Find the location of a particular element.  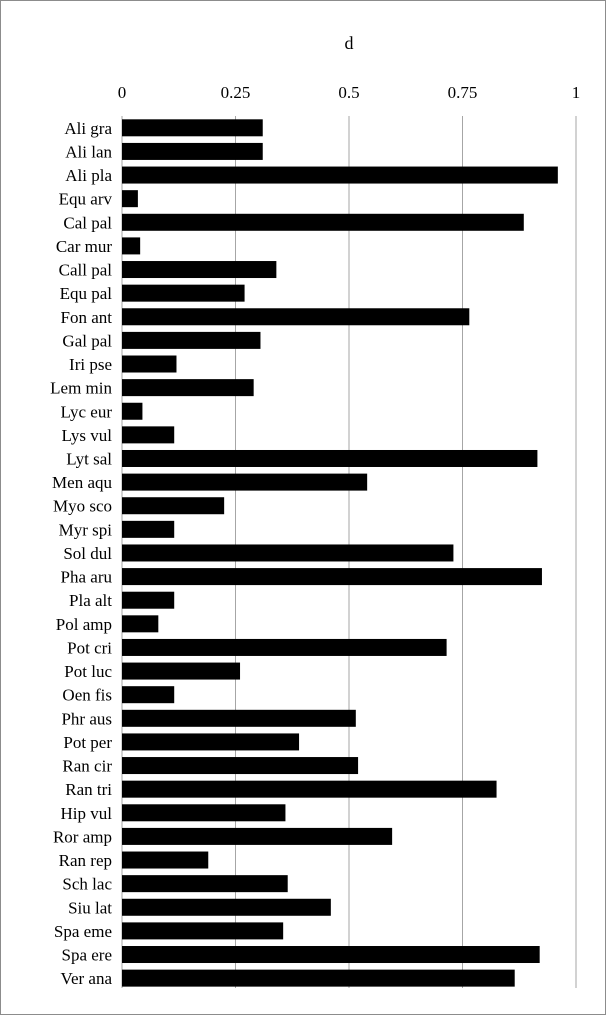

category-label: Iri pse is located at coordinates (90, 364).